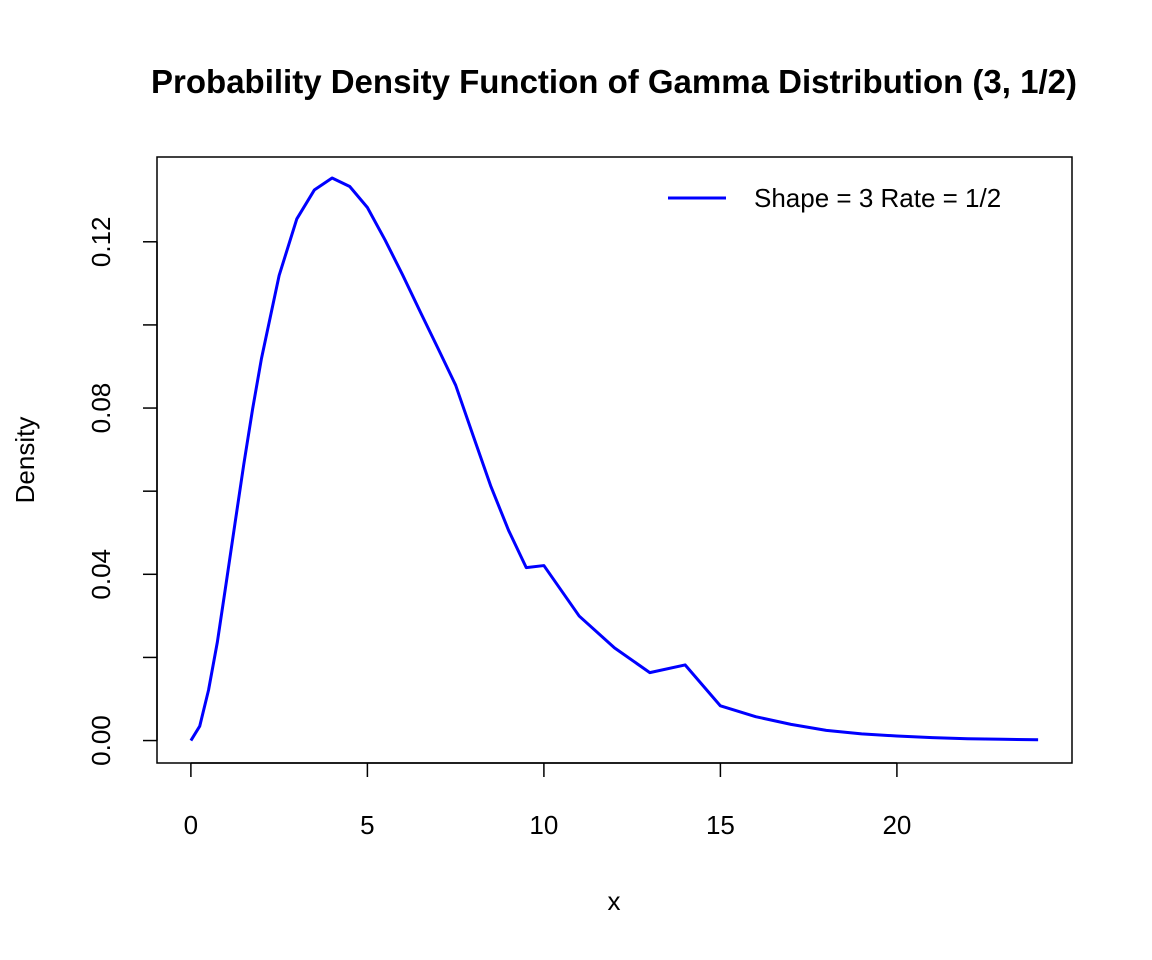 The height and width of the screenshot is (960, 1152). Describe the element at coordinates (547, 801) in the screenshot. I see `x-axis: 0 5 10 15 20` at that location.